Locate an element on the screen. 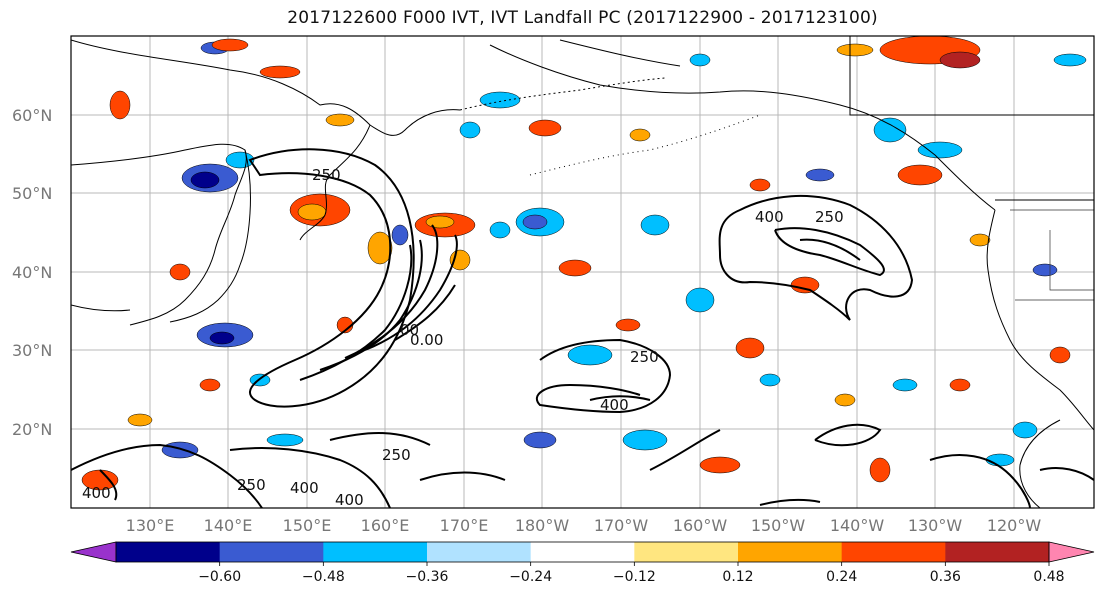  colorbar-tick-label: −0.60 is located at coordinates (219, 577).